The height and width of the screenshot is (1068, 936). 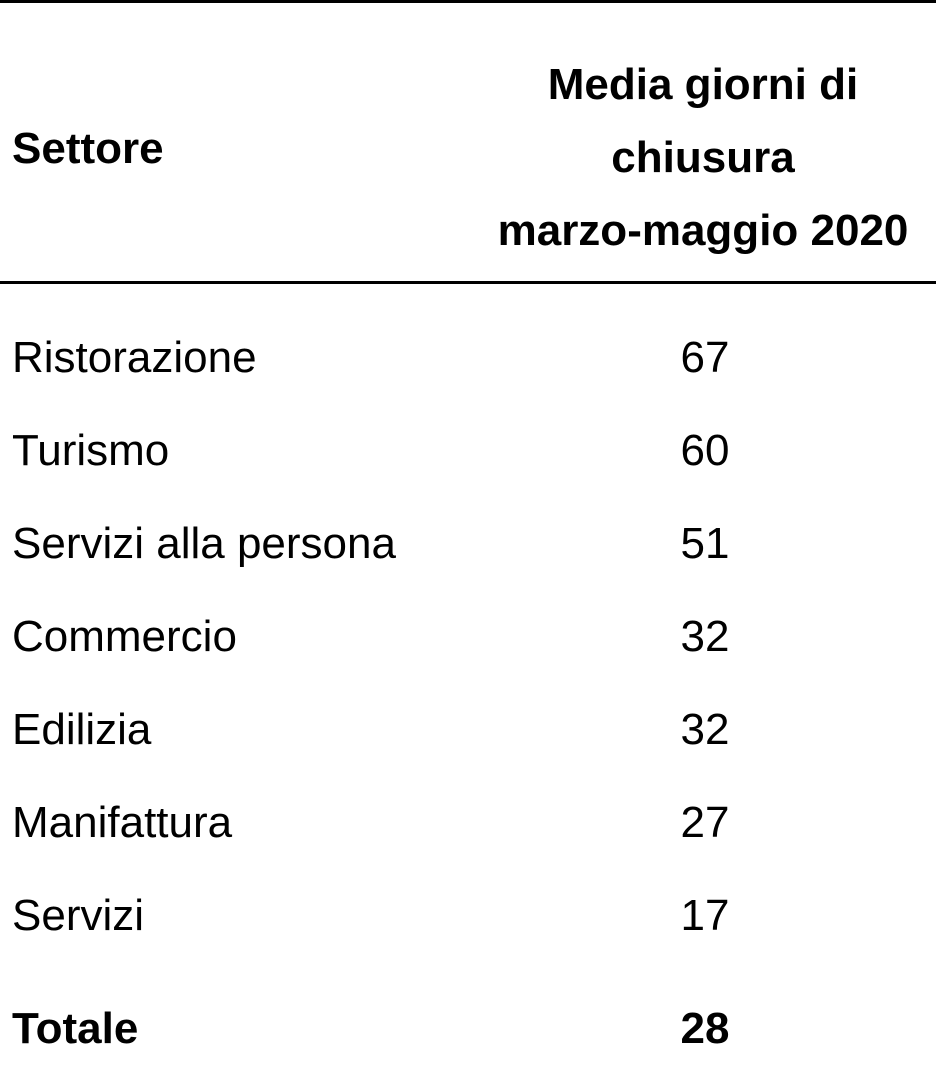 What do you see at coordinates (705, 357) in the screenshot?
I see `closure-days-value: 67` at bounding box center [705, 357].